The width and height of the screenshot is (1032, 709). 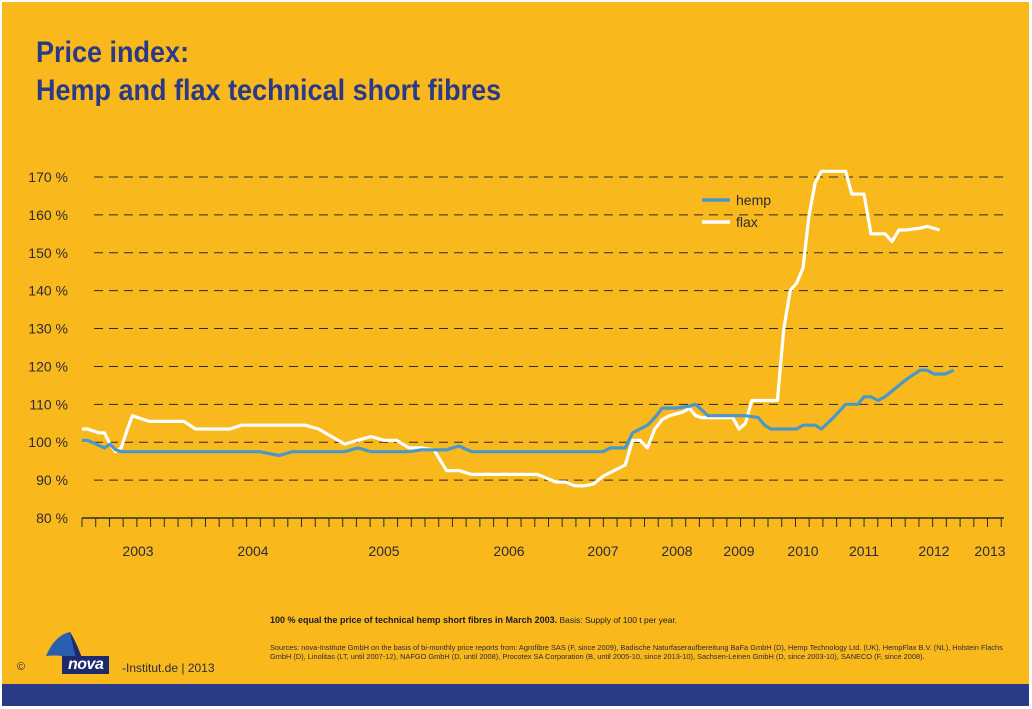 What do you see at coordinates (269, 90) in the screenshot?
I see `title-line-2: Hemp and flax technical short fibres` at bounding box center [269, 90].